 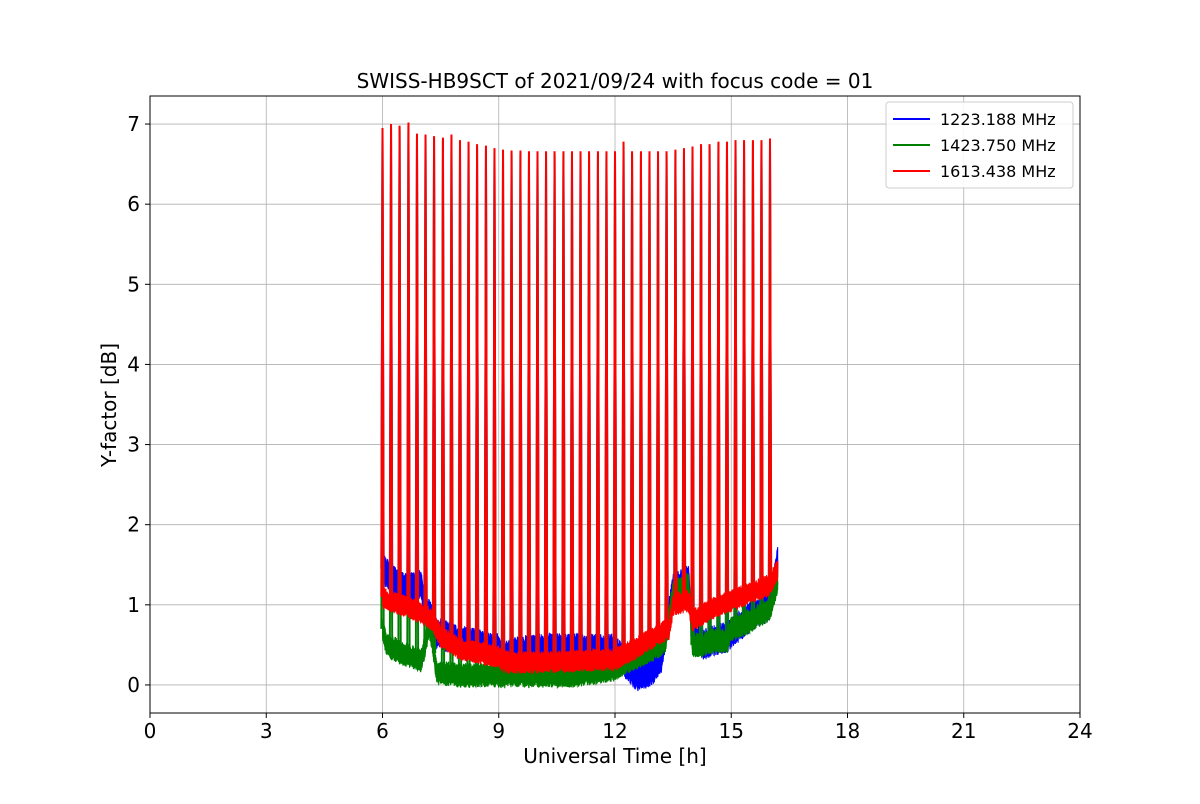 What do you see at coordinates (109, 405) in the screenshot?
I see `y-axis-label: Y-factor [dB]` at bounding box center [109, 405].